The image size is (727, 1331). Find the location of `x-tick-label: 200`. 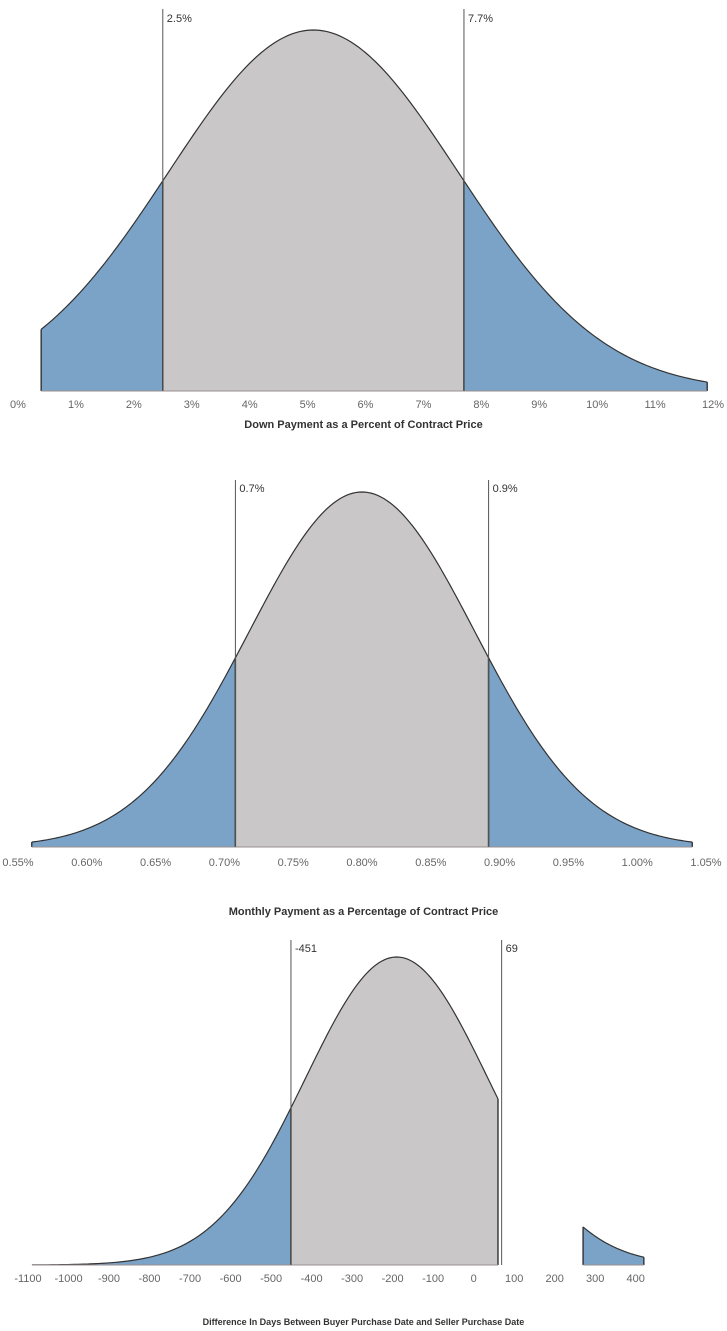

x-tick-label: 200 is located at coordinates (555, 1279).